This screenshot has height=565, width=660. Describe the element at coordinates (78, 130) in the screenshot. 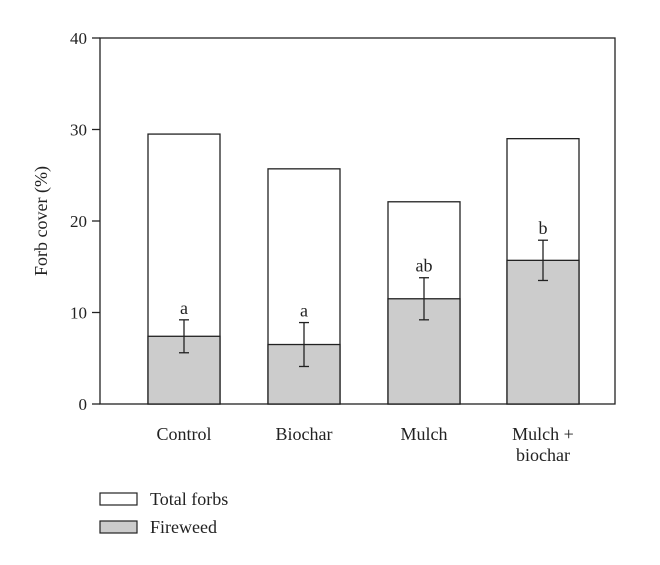

I see `y-tick-label-30: 30` at that location.